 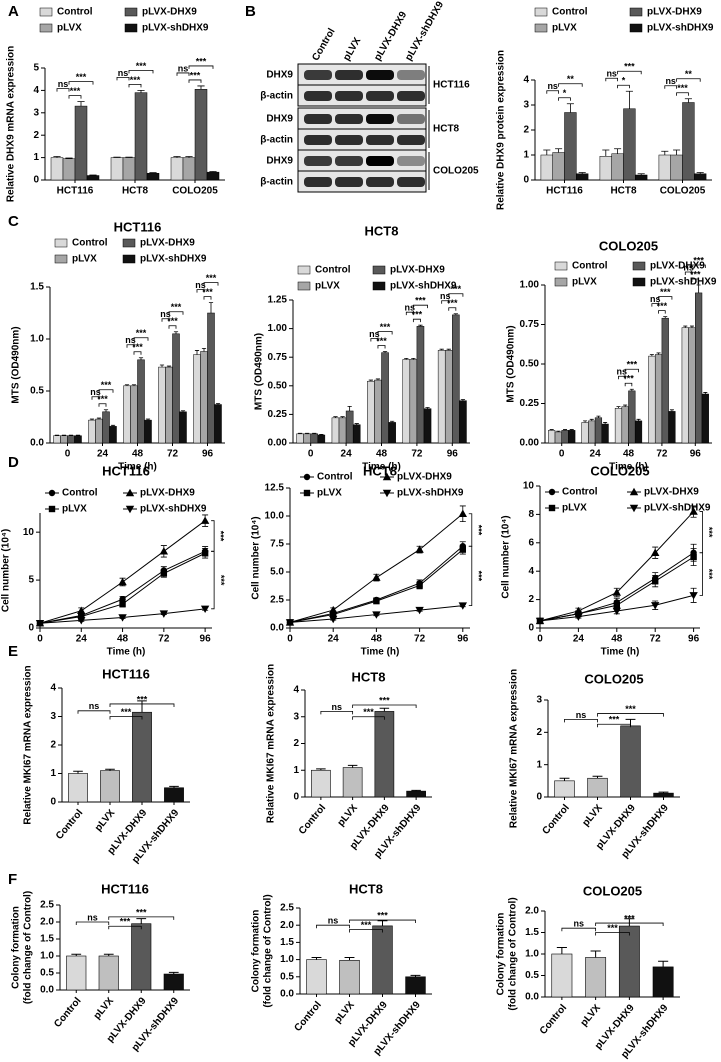 I want to click on lane-label: pLVX-shDHX9, so click(x=424, y=31).